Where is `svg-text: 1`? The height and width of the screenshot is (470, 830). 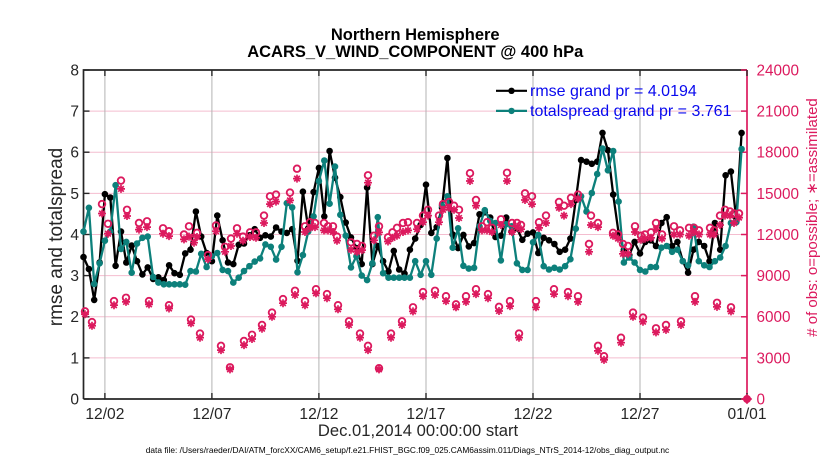 svg-text: 1 is located at coordinates (74, 358).